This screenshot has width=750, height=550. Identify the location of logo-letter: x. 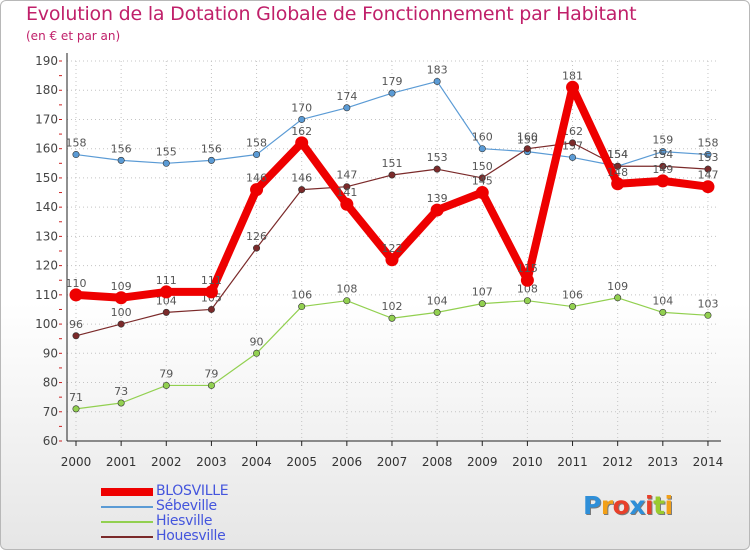
(637, 505).